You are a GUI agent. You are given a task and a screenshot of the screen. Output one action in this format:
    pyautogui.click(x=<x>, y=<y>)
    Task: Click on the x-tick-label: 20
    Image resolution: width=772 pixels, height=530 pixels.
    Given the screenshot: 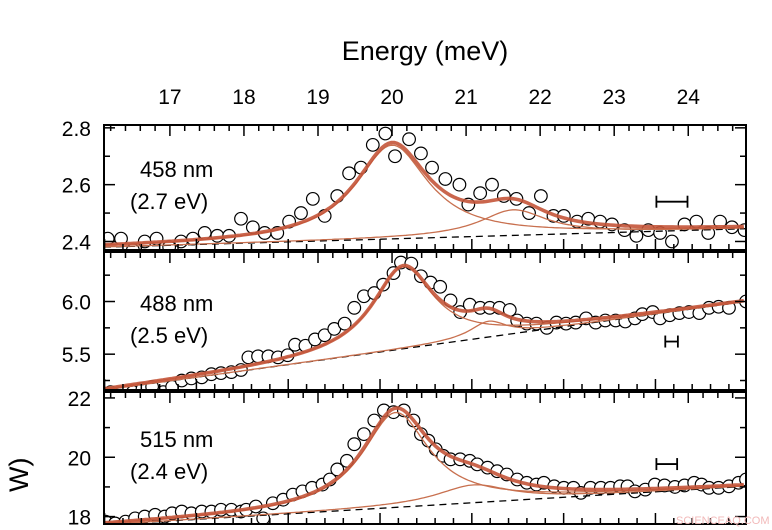 What is the action you would take?
    pyautogui.click(x=391, y=97)
    